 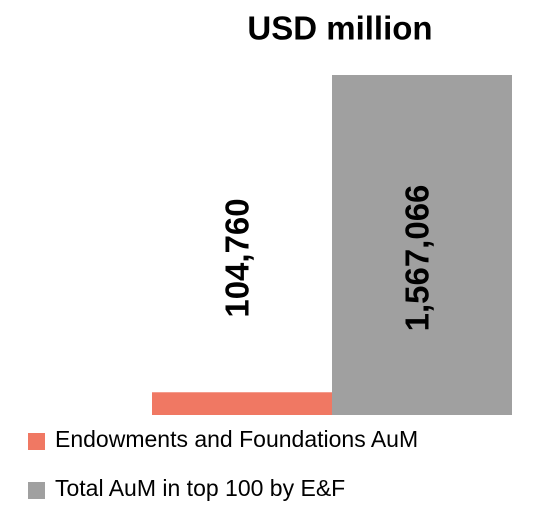 What do you see at coordinates (237, 257) in the screenshot?
I see `data-label: 104,760` at bounding box center [237, 257].